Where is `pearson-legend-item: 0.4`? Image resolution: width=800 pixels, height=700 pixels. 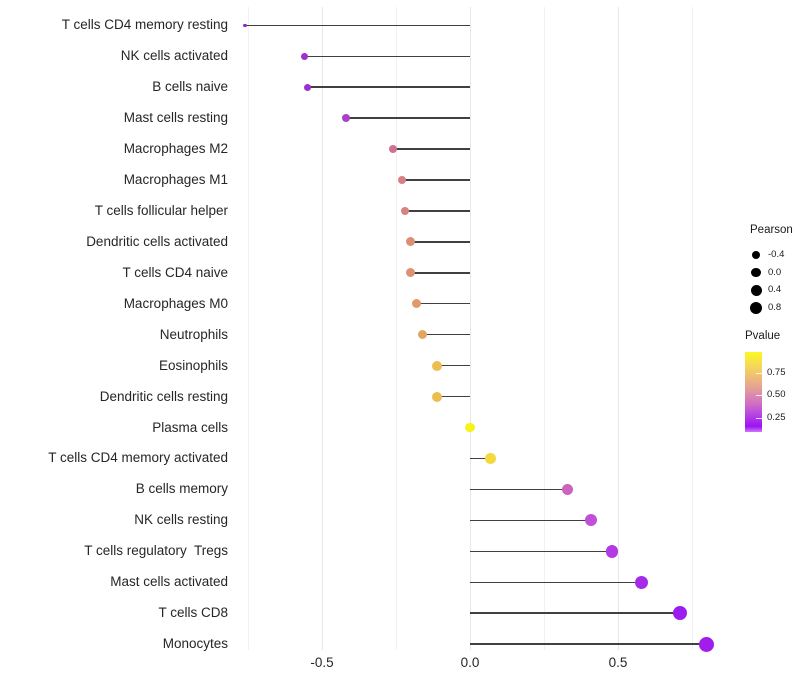 pearson-legend-item: 0.4 is located at coordinates (771, 290).